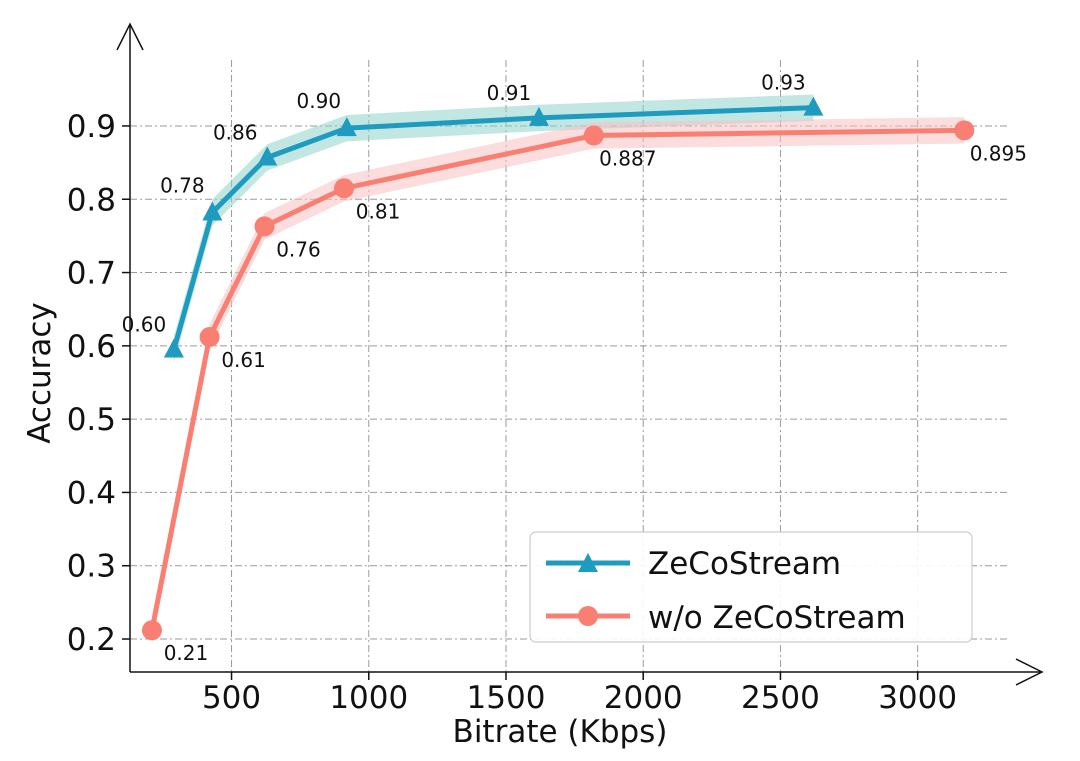 This screenshot has width=1080, height=761. I want to click on legend-marker-triangle-icon, so click(588, 562).